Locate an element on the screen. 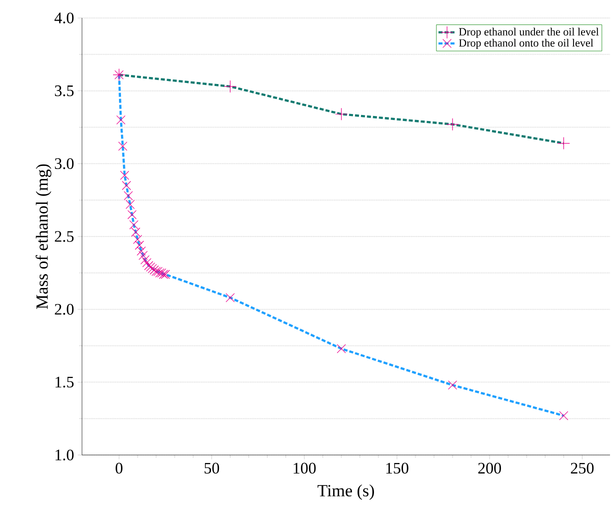 The width and height of the screenshot is (612, 532). x-tick-label: 50 is located at coordinates (212, 468).